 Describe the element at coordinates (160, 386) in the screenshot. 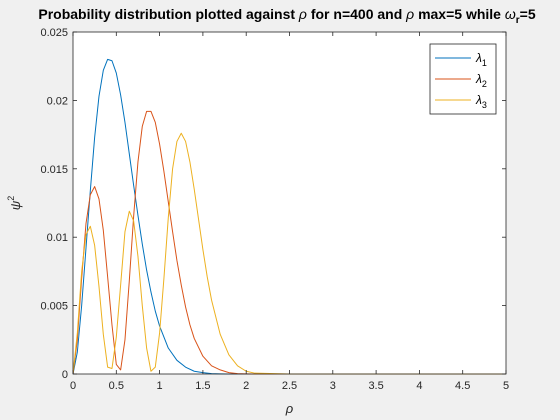

I see `x-tick-label: 1` at that location.